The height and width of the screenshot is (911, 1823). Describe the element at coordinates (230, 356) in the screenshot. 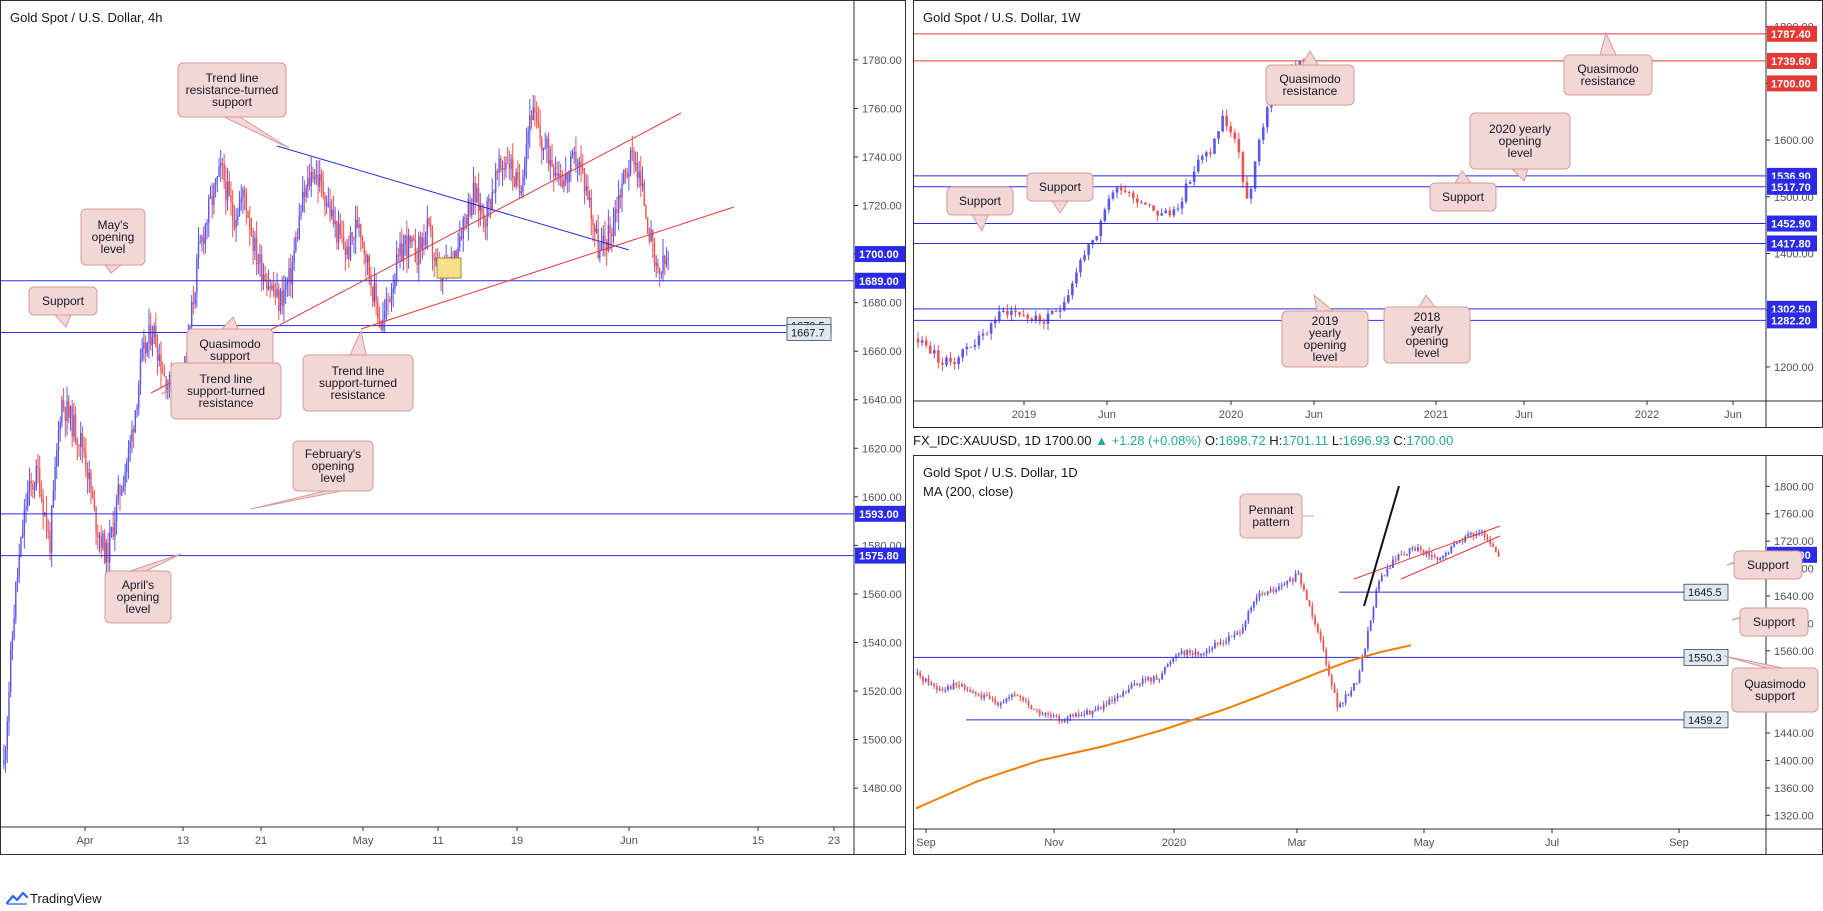

I see `callout-text: support` at that location.